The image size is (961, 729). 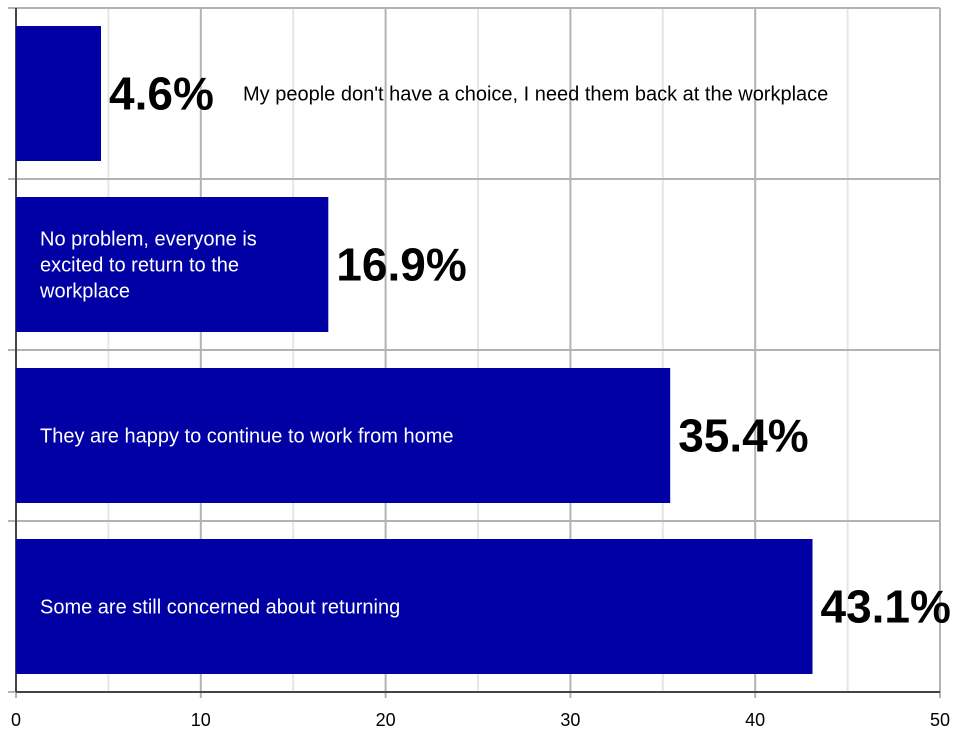 I want to click on x-tick-label: 30, so click(x=570, y=719).